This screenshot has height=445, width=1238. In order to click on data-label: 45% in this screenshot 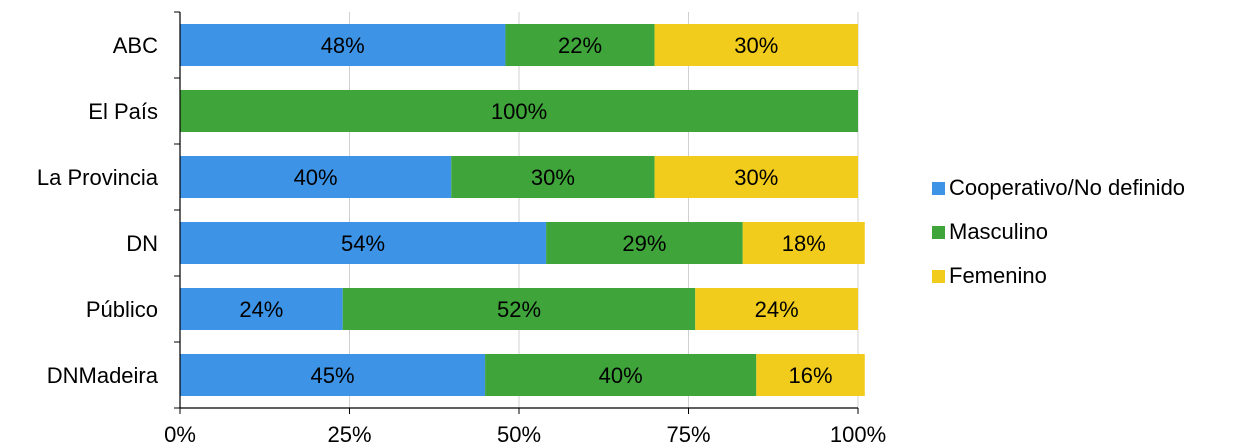, I will do `click(333, 375)`.